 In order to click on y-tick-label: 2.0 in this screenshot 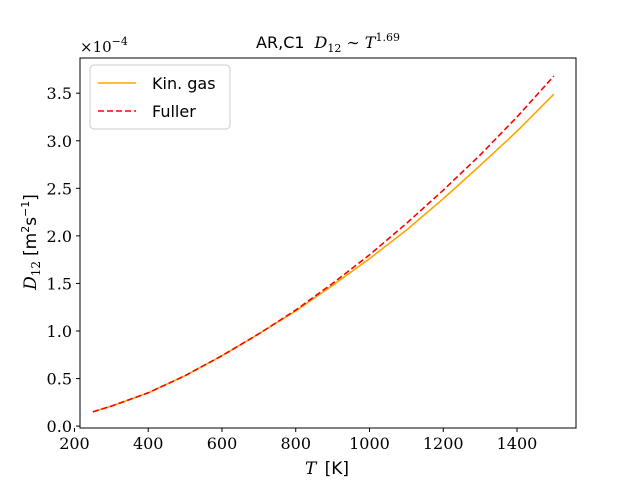, I will do `click(59, 236)`.